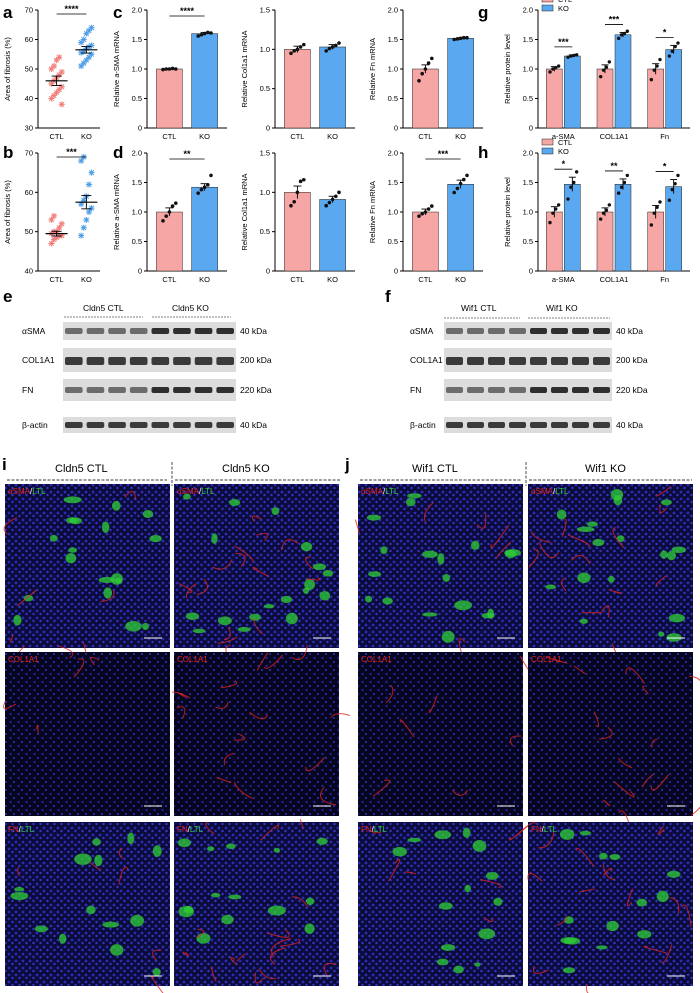  Describe the element at coordinates (13, 829) in the screenshot. I see `stain-red: FN` at that location.